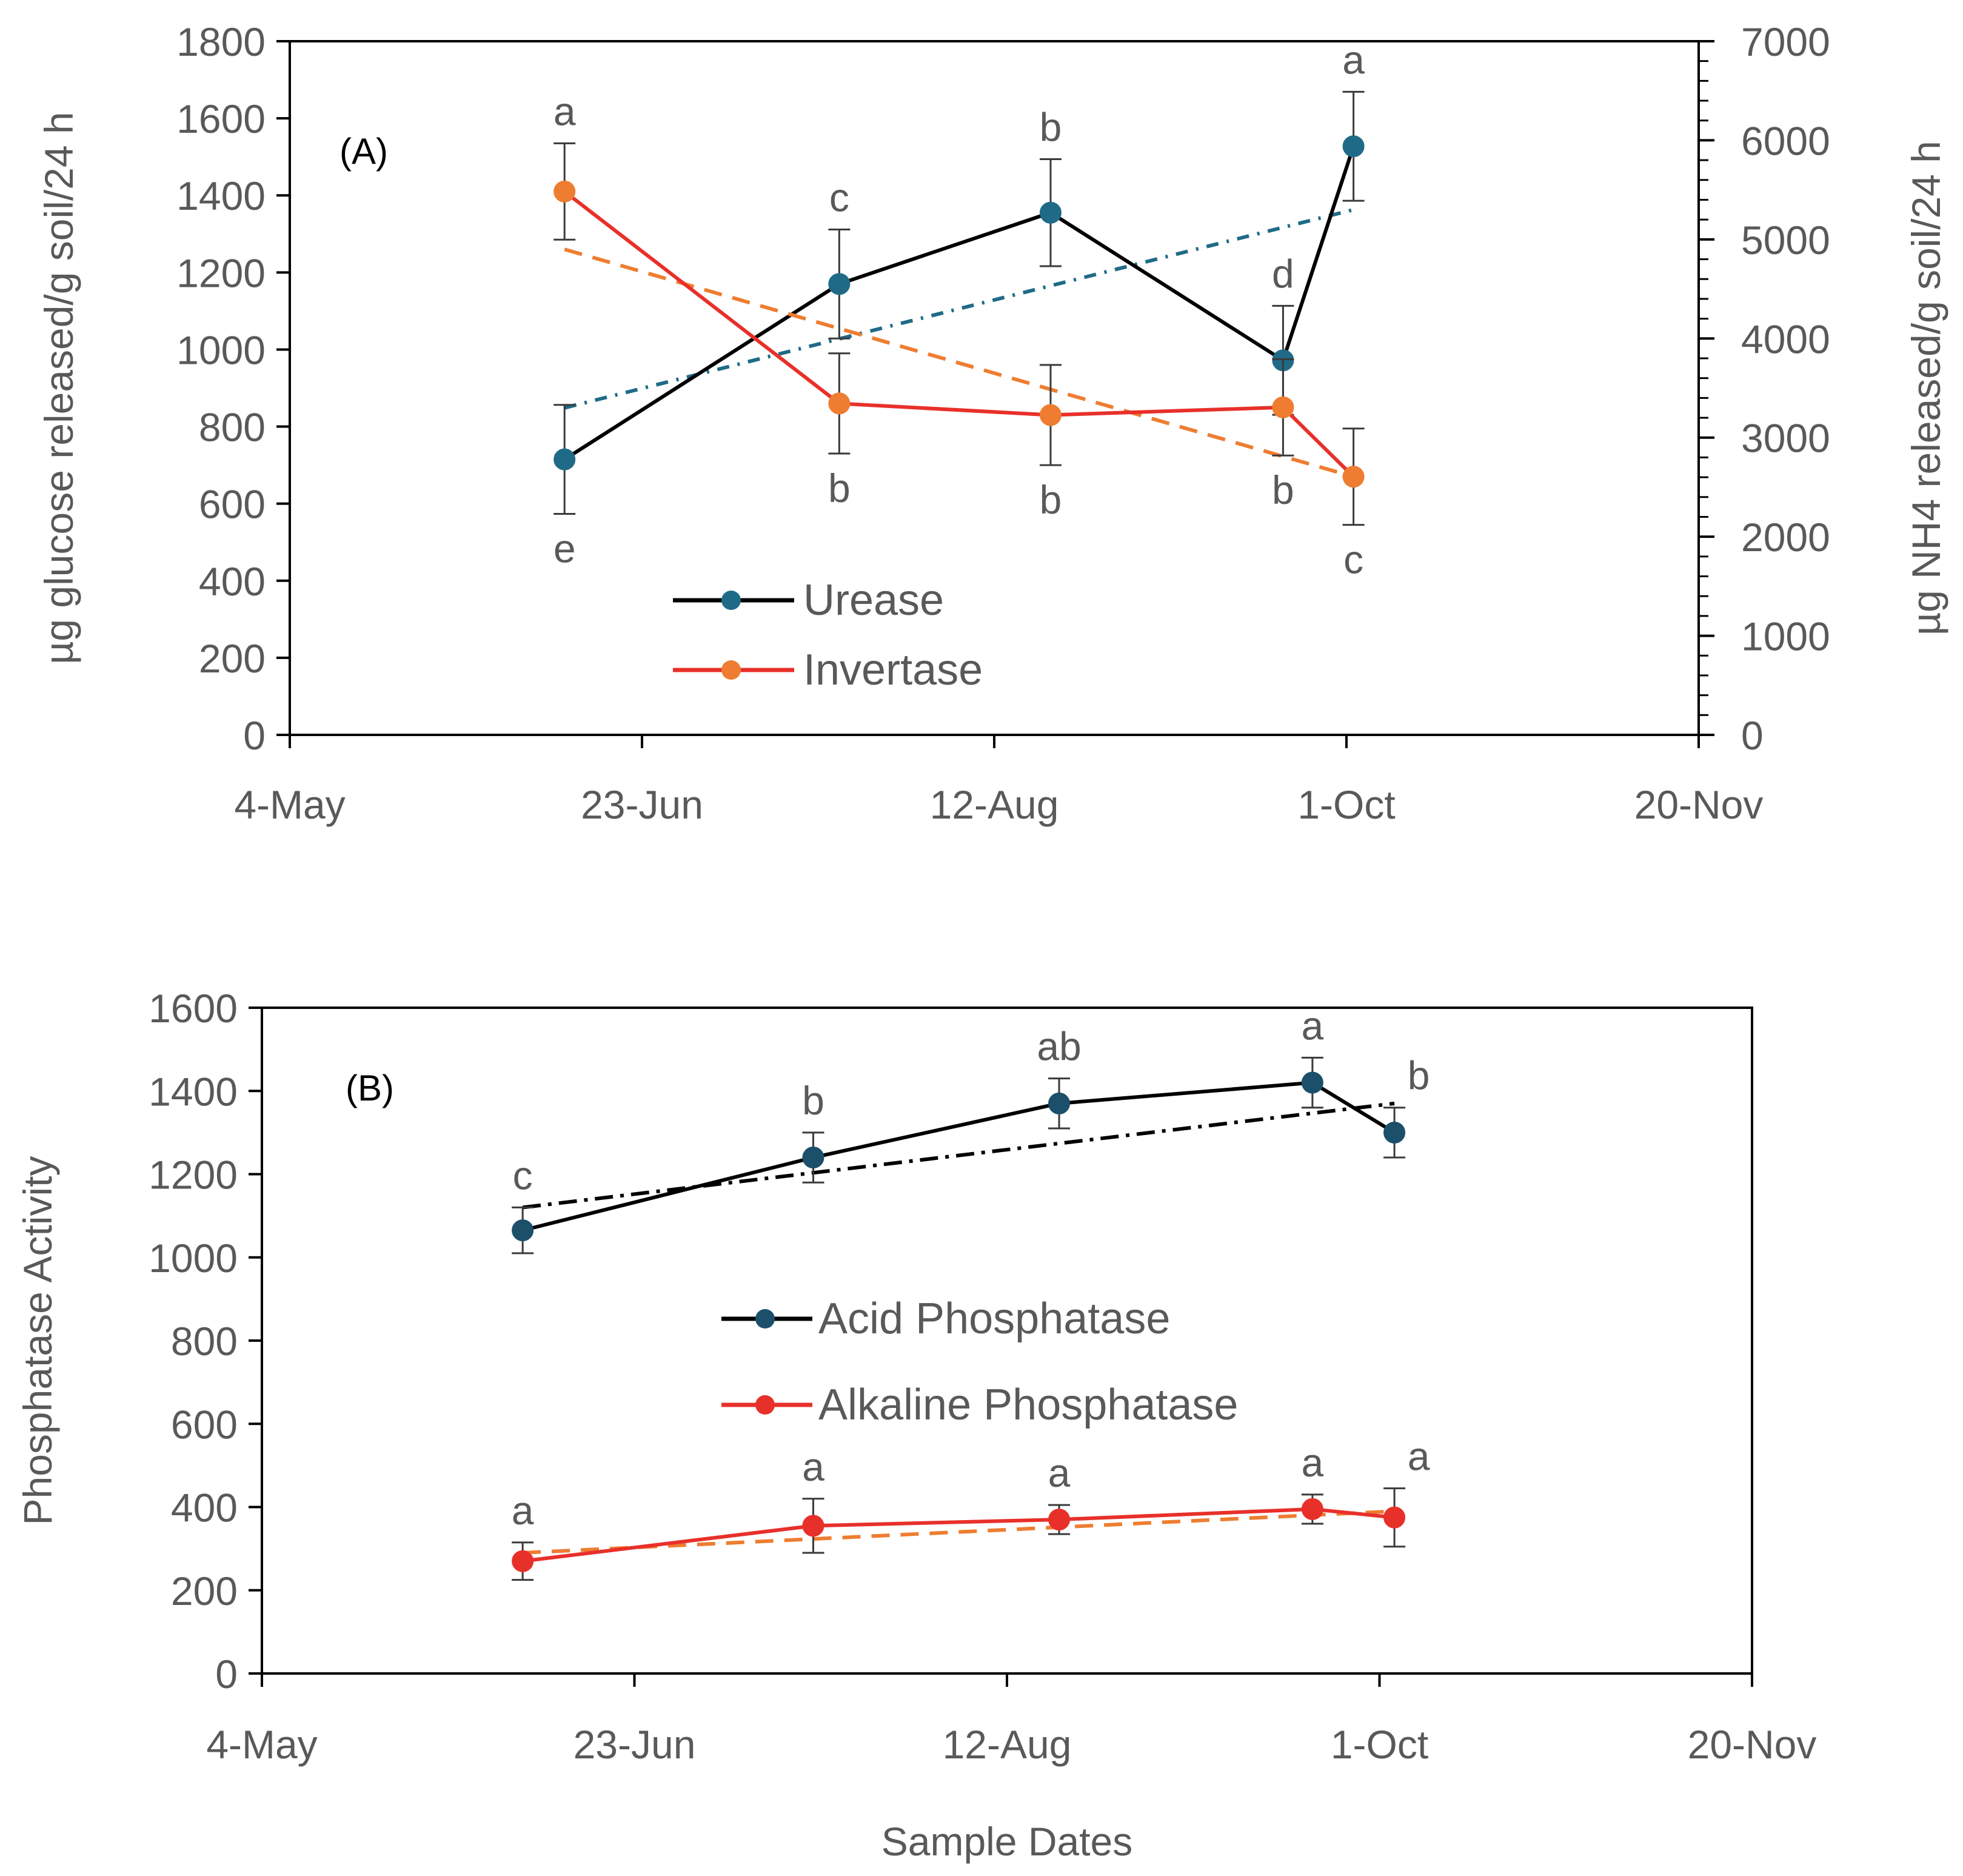 This screenshot has width=1963, height=1876. Describe the element at coordinates (1786, 537) in the screenshot. I see `y2-tick-label: 2000` at that location.